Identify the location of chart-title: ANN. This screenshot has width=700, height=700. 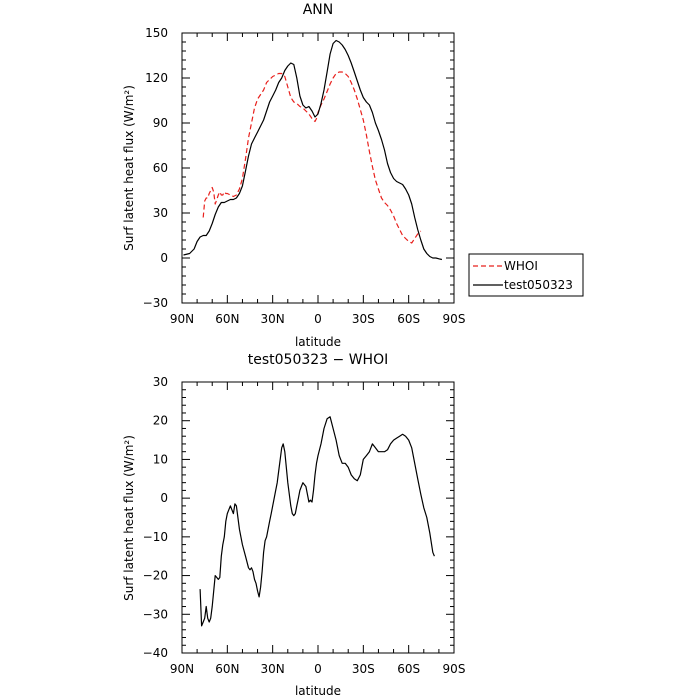
(318, 10).